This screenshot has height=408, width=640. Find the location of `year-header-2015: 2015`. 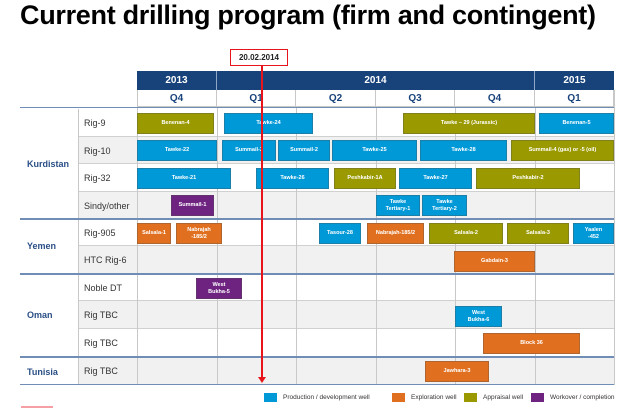

year-header-2015: 2015 is located at coordinates (574, 80).